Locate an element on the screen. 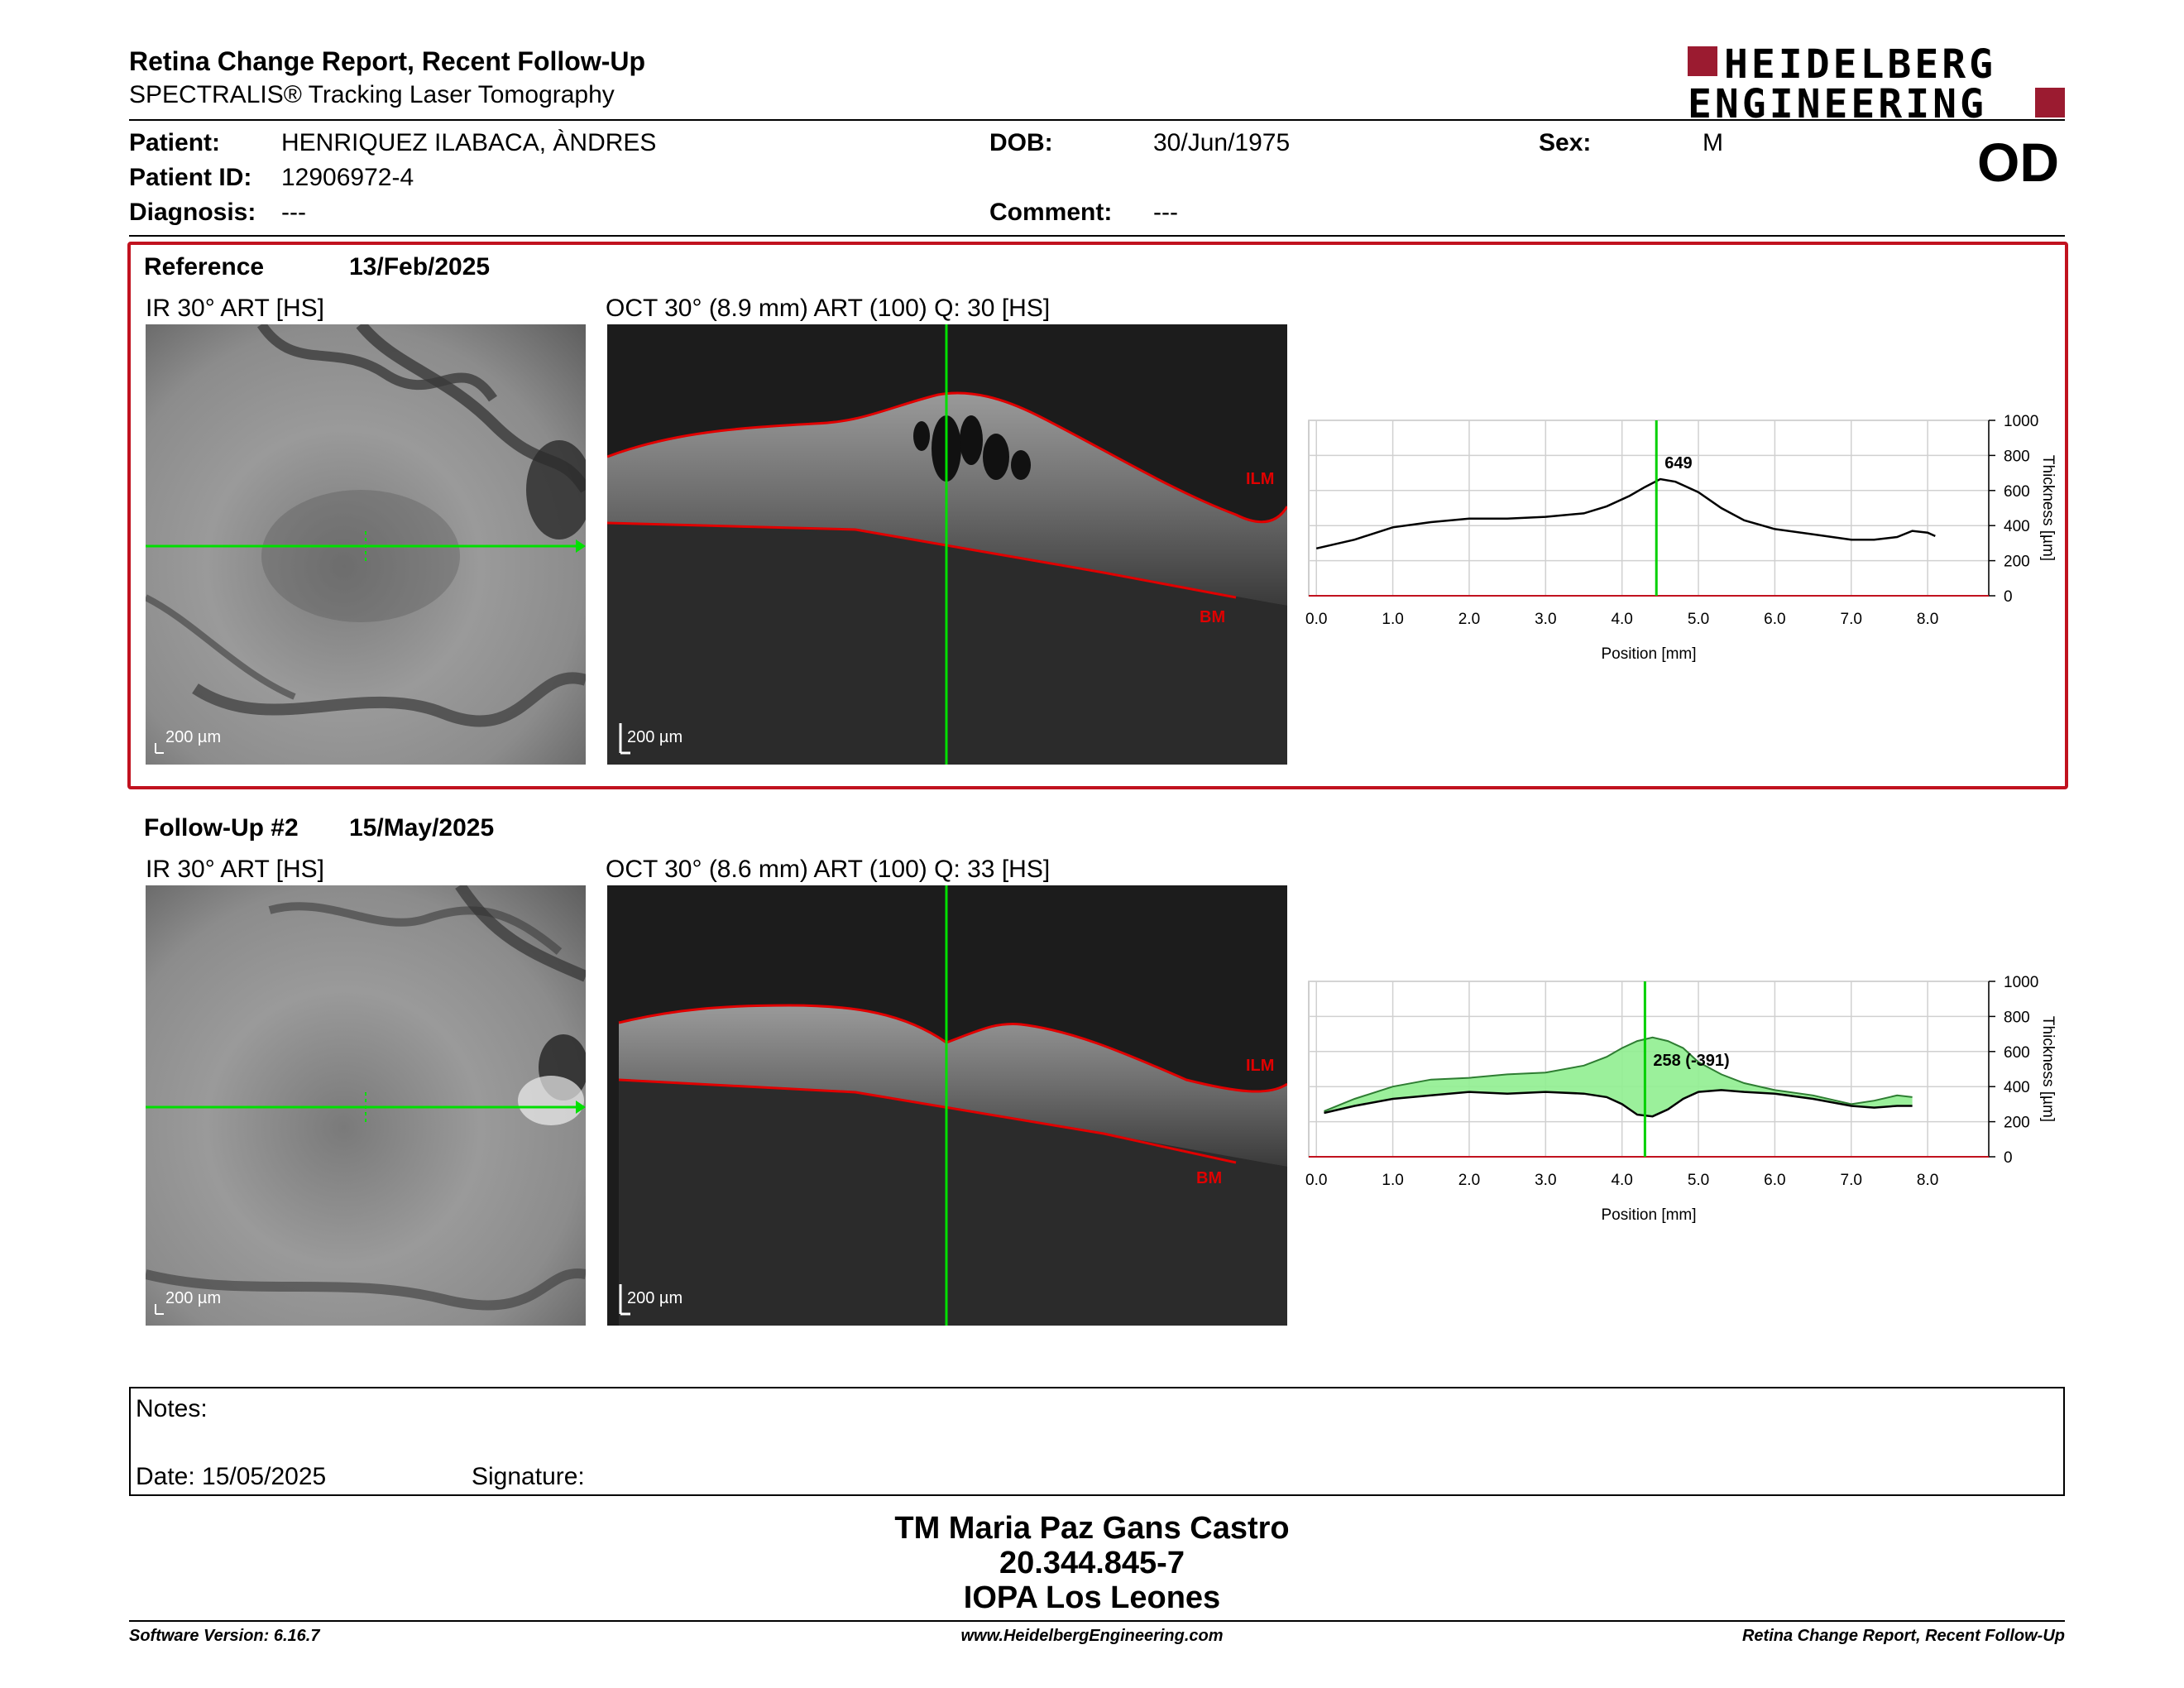 The image size is (2184, 1688). patient-rule is located at coordinates (1097, 236).